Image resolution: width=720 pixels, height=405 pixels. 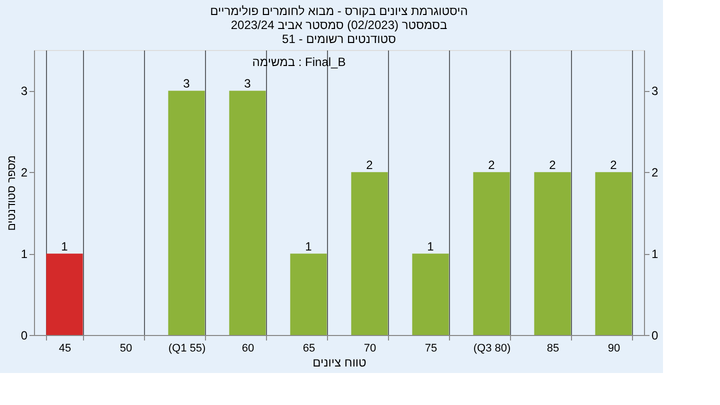 What do you see at coordinates (126, 348) in the screenshot?
I see `x-tick-label: 50` at bounding box center [126, 348].